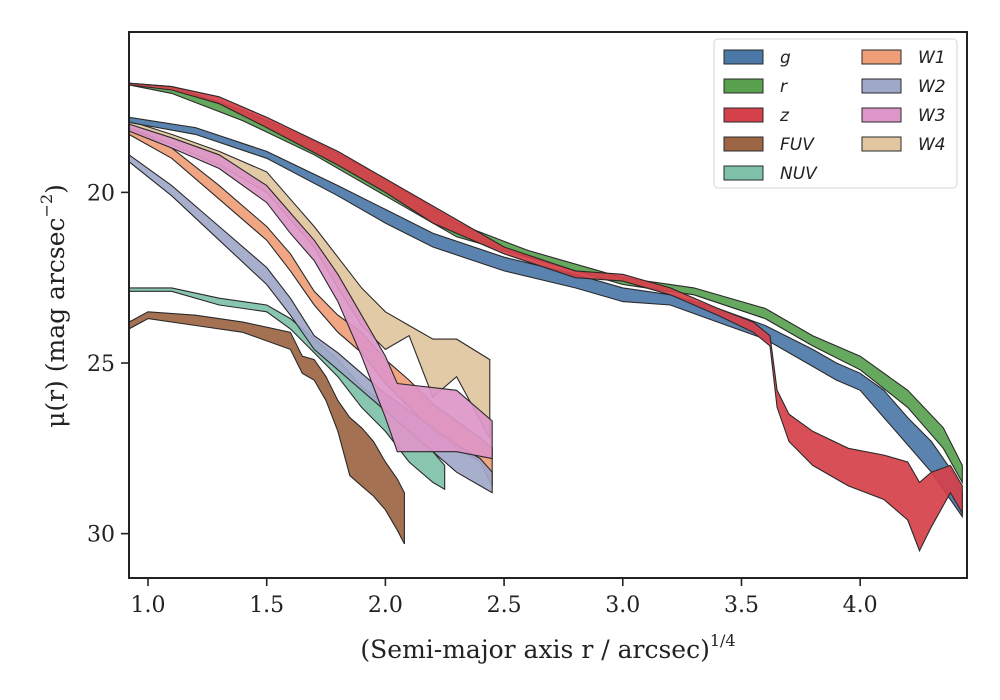 Image resolution: width=1000 pixels, height=700 pixels. Describe the element at coordinates (266, 605) in the screenshot. I see `x-tick-label: 1.5` at that location.